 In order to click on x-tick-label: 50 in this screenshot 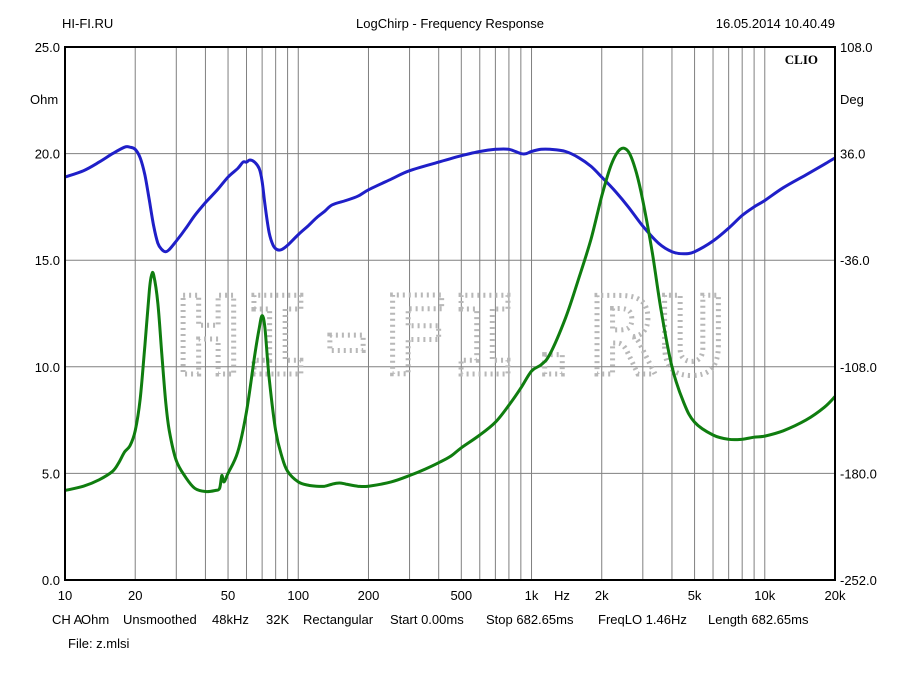, I will do `click(228, 595)`.